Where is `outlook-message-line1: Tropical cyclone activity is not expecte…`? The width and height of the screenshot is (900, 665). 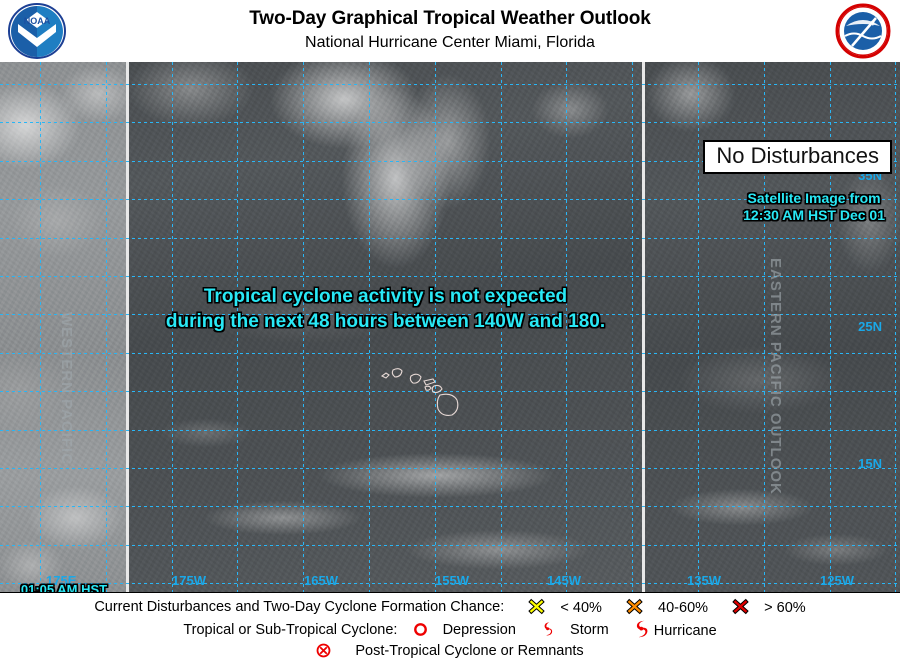
outlook-message-line1: Tropical cyclone activity is not expecte… is located at coordinates (385, 296).